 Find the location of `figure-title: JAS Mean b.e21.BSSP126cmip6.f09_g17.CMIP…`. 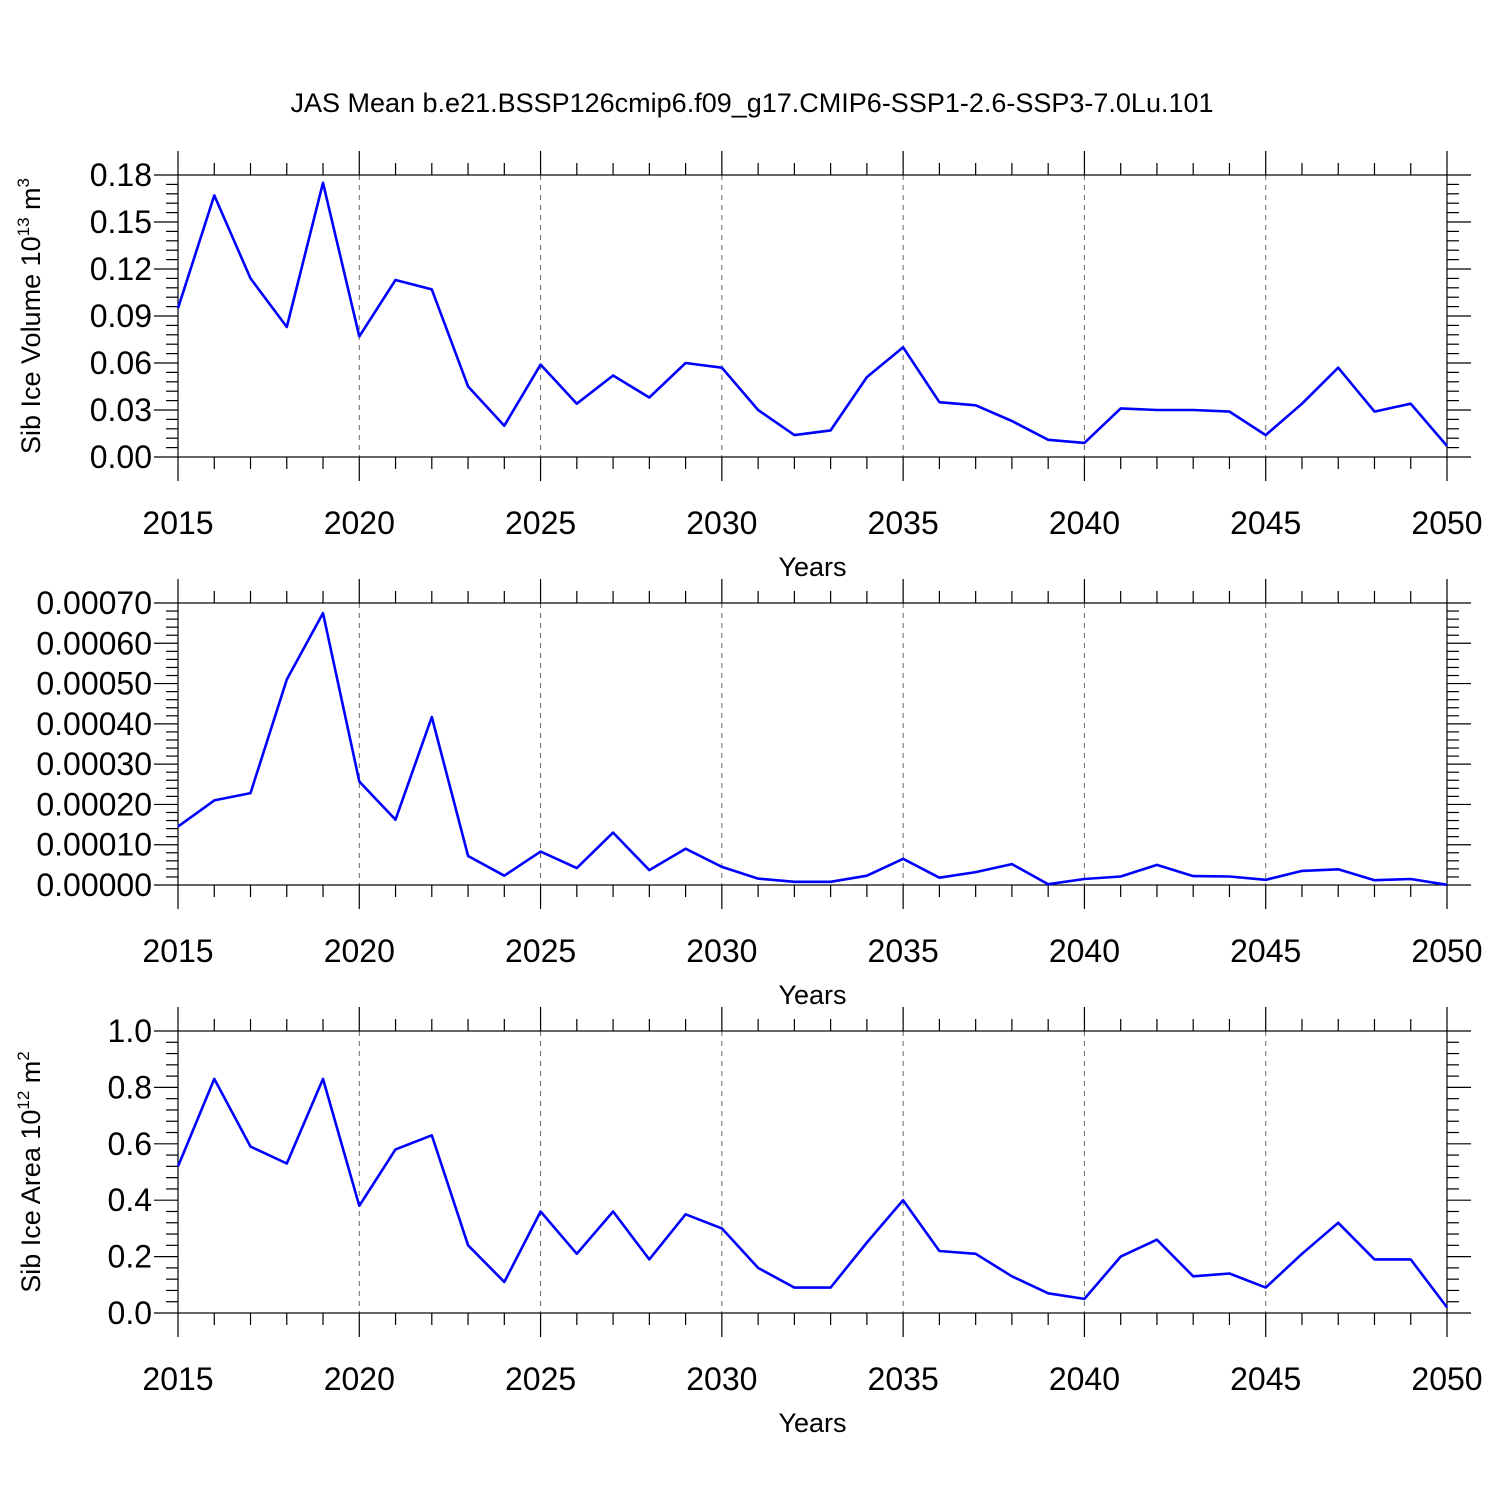

figure-title: JAS Mean b.e21.BSSP126cmip6.f09_g17.CMIP… is located at coordinates (751, 103).